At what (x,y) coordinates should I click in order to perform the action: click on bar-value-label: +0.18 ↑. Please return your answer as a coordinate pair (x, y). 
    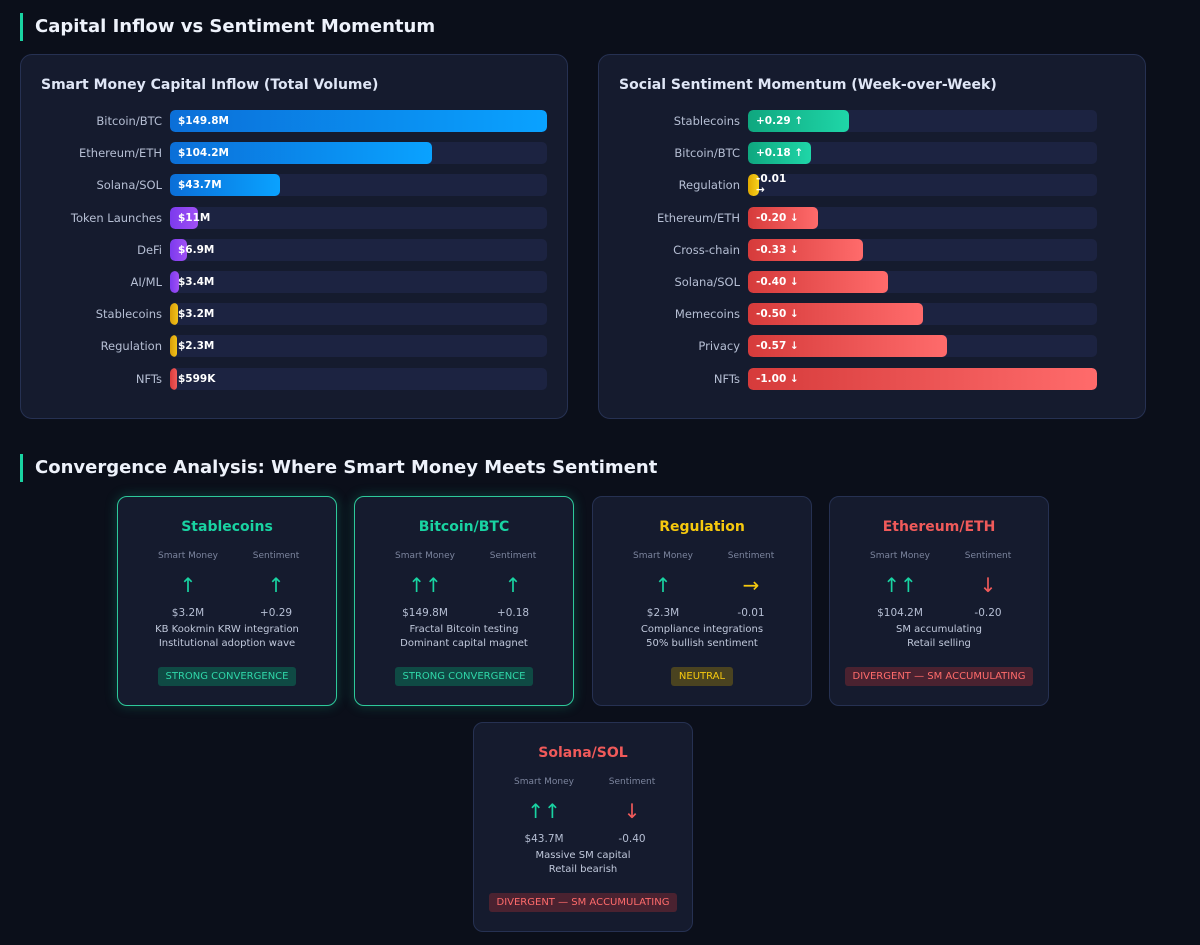
    Looking at the image, I should click on (780, 153).